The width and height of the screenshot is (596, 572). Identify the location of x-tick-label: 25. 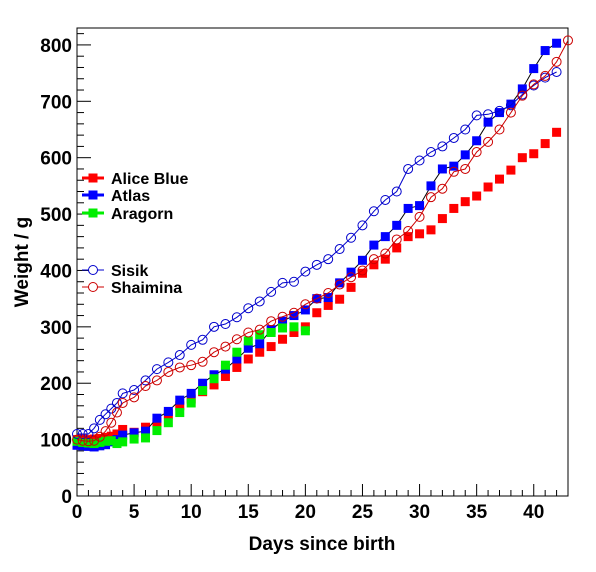
(363, 512).